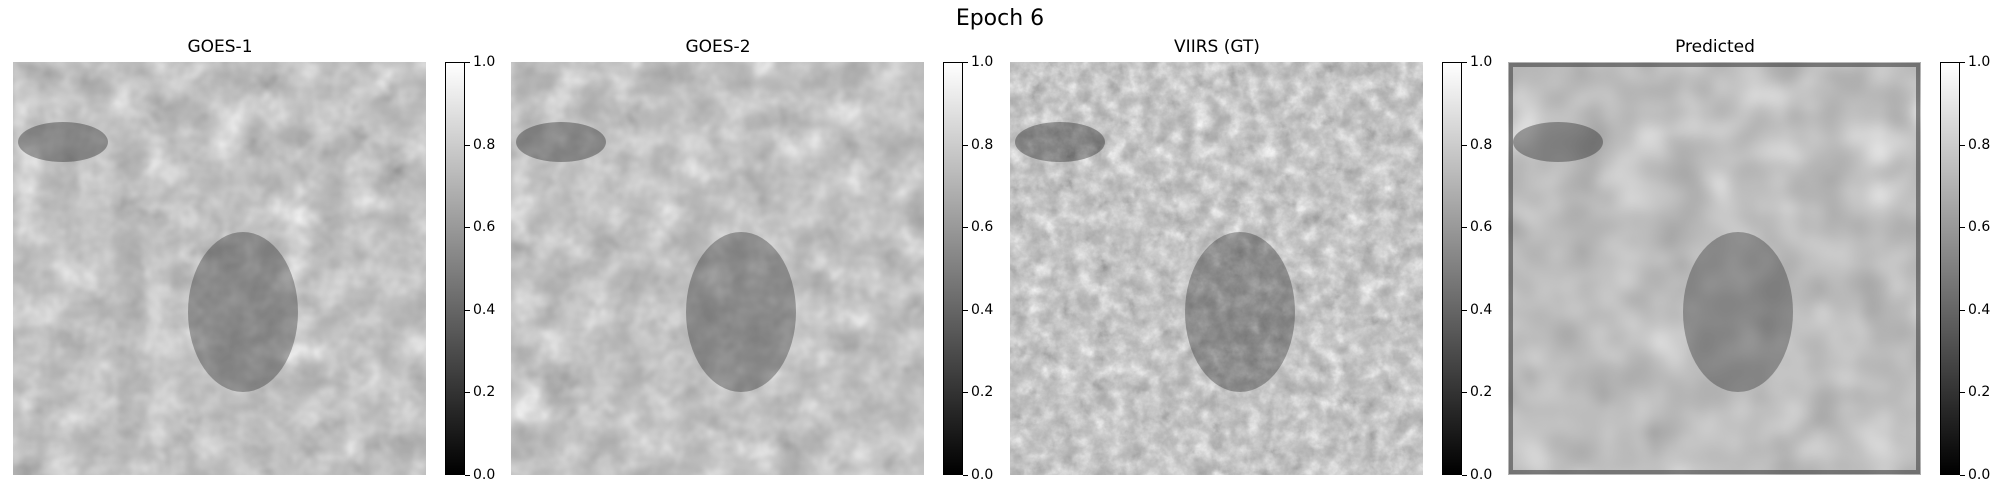  What do you see at coordinates (1217, 47) in the screenshot?
I see `panel-title: VIIRS (GT)` at bounding box center [1217, 47].